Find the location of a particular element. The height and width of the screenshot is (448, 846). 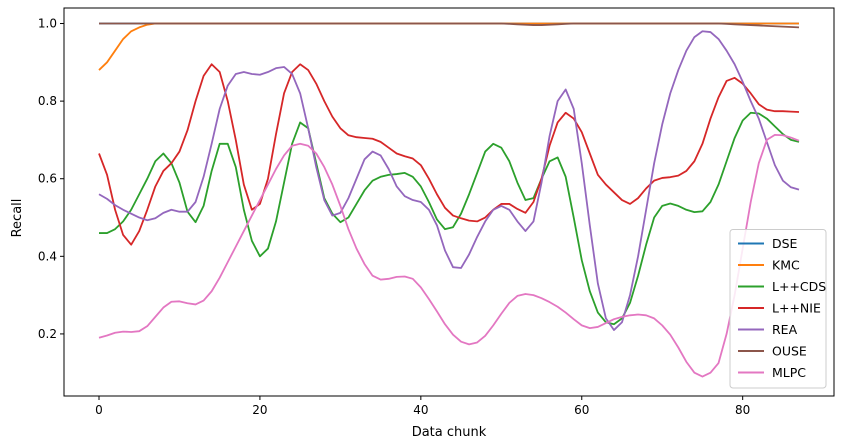

legend-label: OUSE is located at coordinates (789, 351).